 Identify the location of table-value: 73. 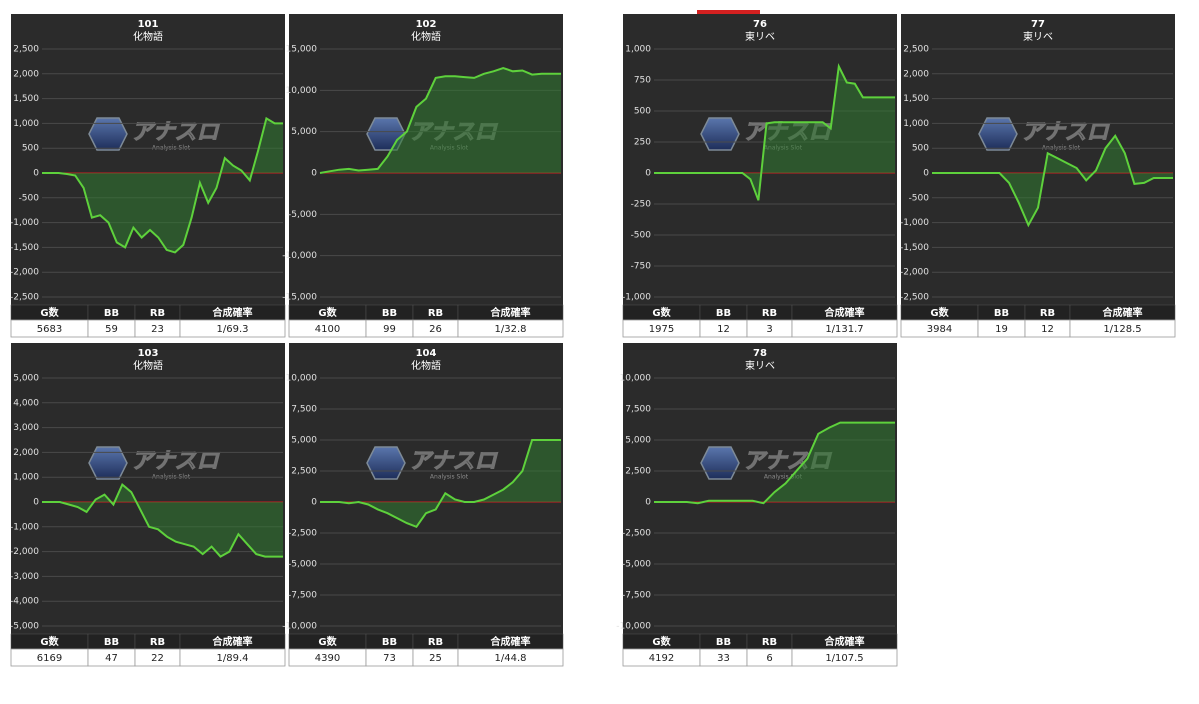
(389, 658).